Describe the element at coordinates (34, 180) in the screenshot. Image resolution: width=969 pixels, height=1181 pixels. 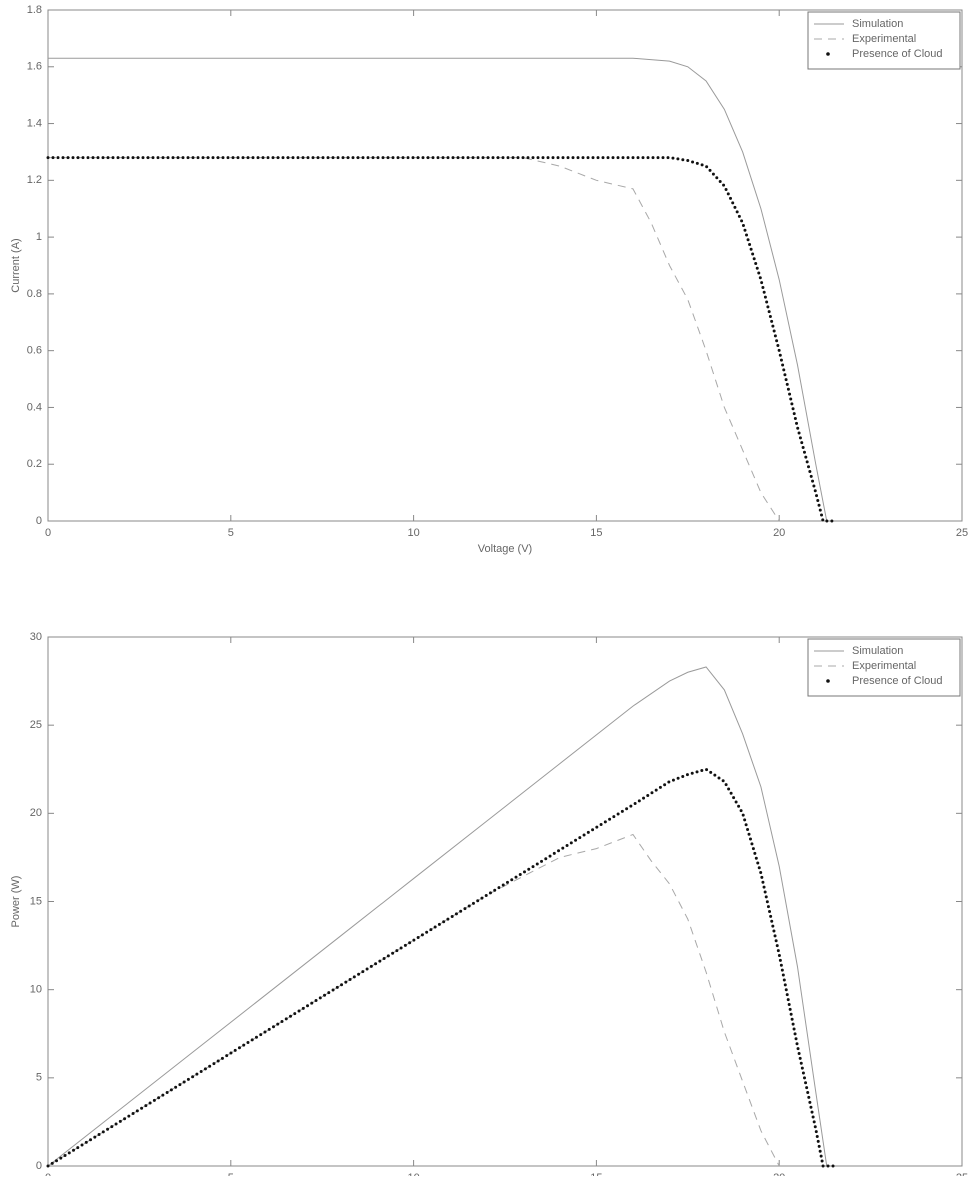
I see `y-tick-label: 1.2` at that location.